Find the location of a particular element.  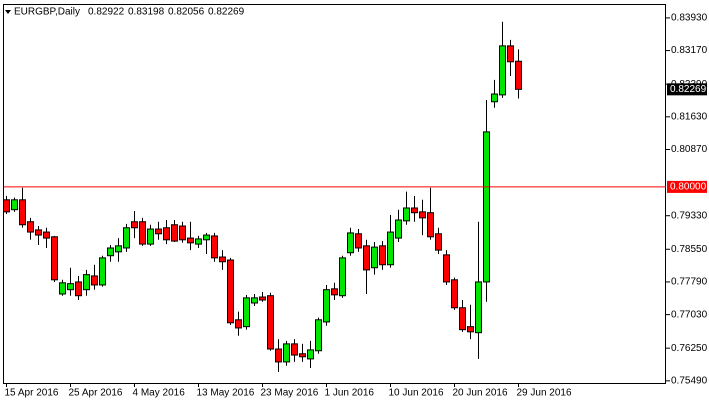

x-tick-label: 13 May 2016 is located at coordinates (226, 393).